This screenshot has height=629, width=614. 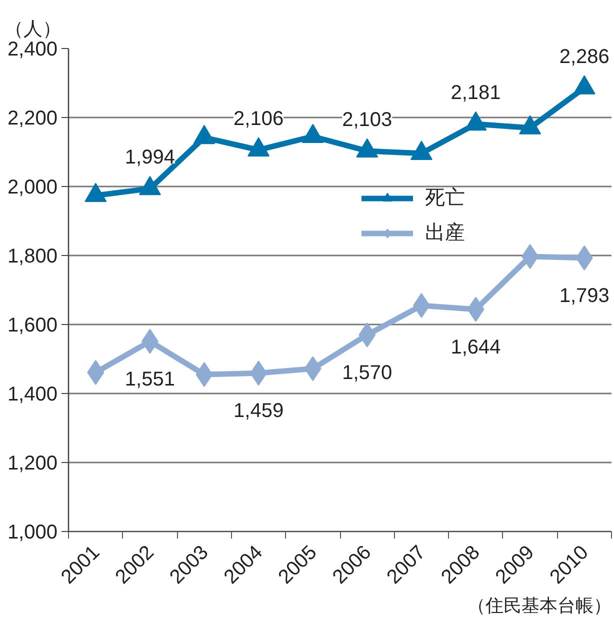 I want to click on y-tick-label: 1,000, so click(x=32, y=533).